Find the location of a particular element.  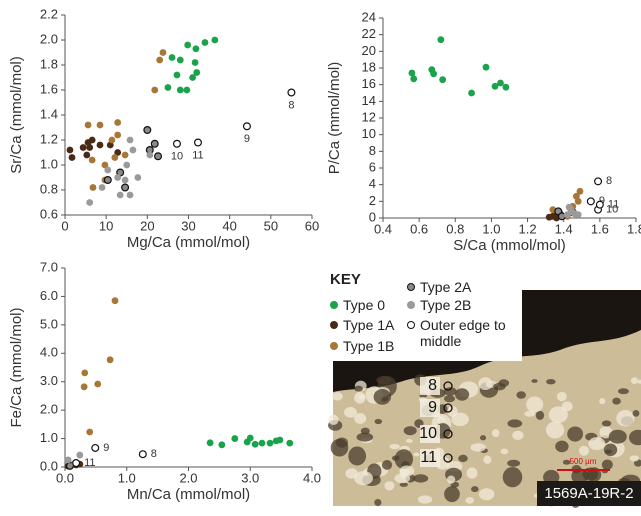

point-label: 10 is located at coordinates (612, 210).